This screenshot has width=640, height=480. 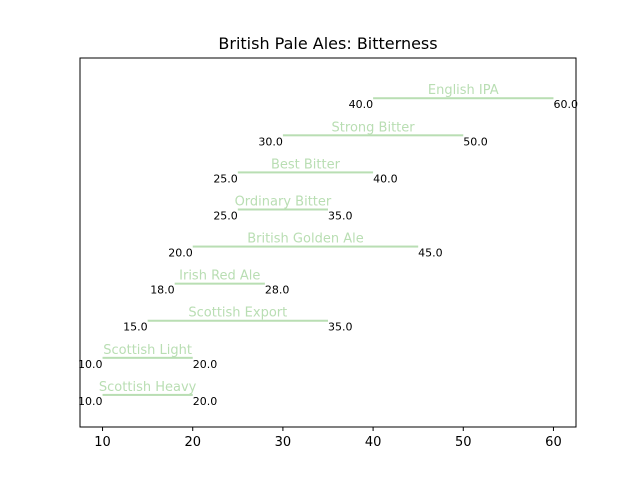 I want to click on bar-high-label: 60.0, so click(x=565, y=104).